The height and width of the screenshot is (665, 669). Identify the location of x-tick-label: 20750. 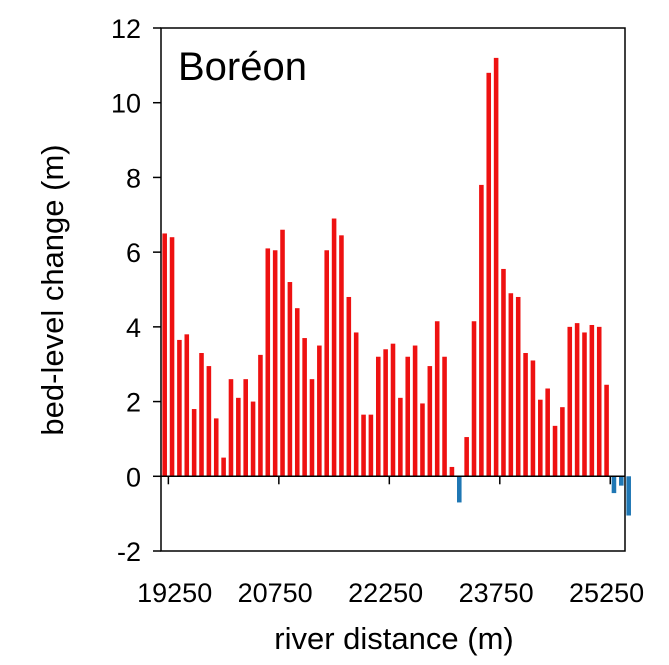
(275, 593).